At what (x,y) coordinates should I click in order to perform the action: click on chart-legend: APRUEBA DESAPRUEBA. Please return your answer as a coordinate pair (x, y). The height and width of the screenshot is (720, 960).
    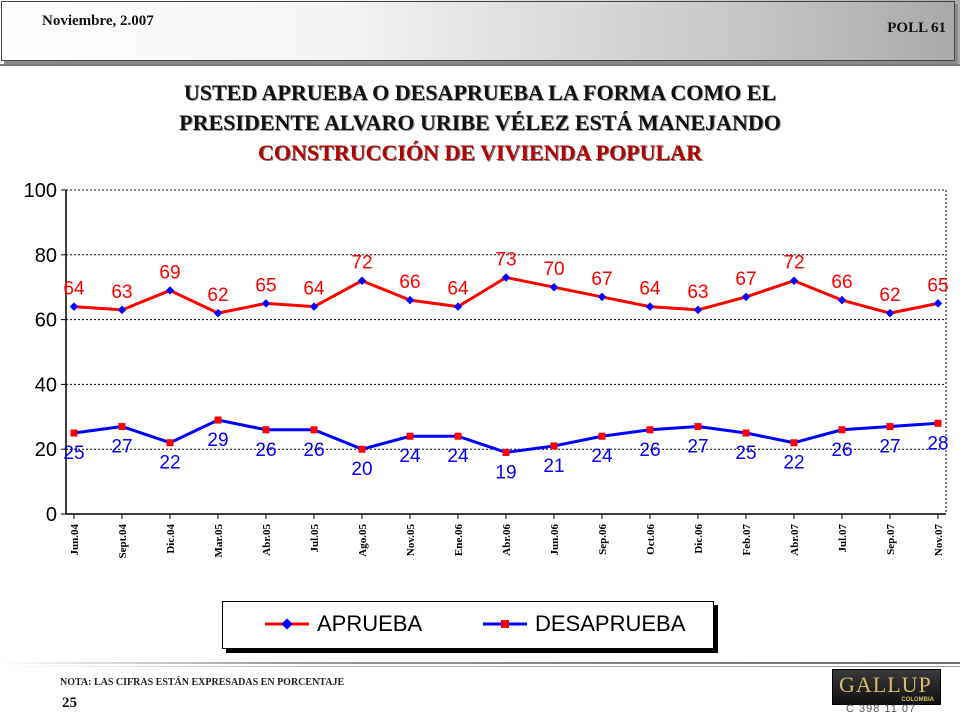
    Looking at the image, I should click on (468, 625).